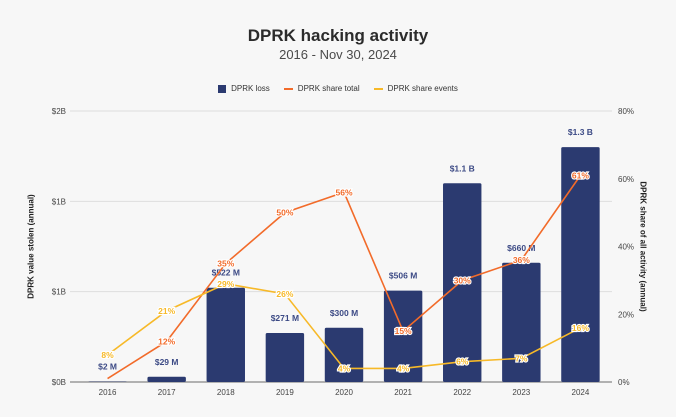 The width and height of the screenshot is (676, 417). I want to click on legend-item-dprk-share-total: DPRK share total, so click(321, 88).